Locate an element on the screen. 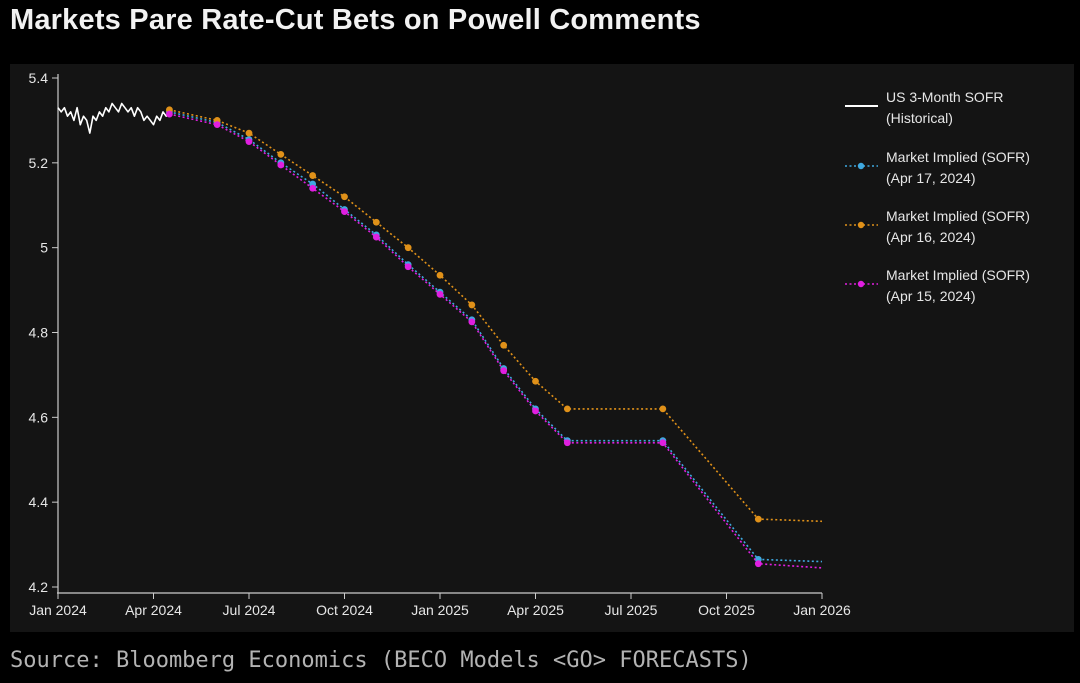  series-line-historical is located at coordinates (114, 118).